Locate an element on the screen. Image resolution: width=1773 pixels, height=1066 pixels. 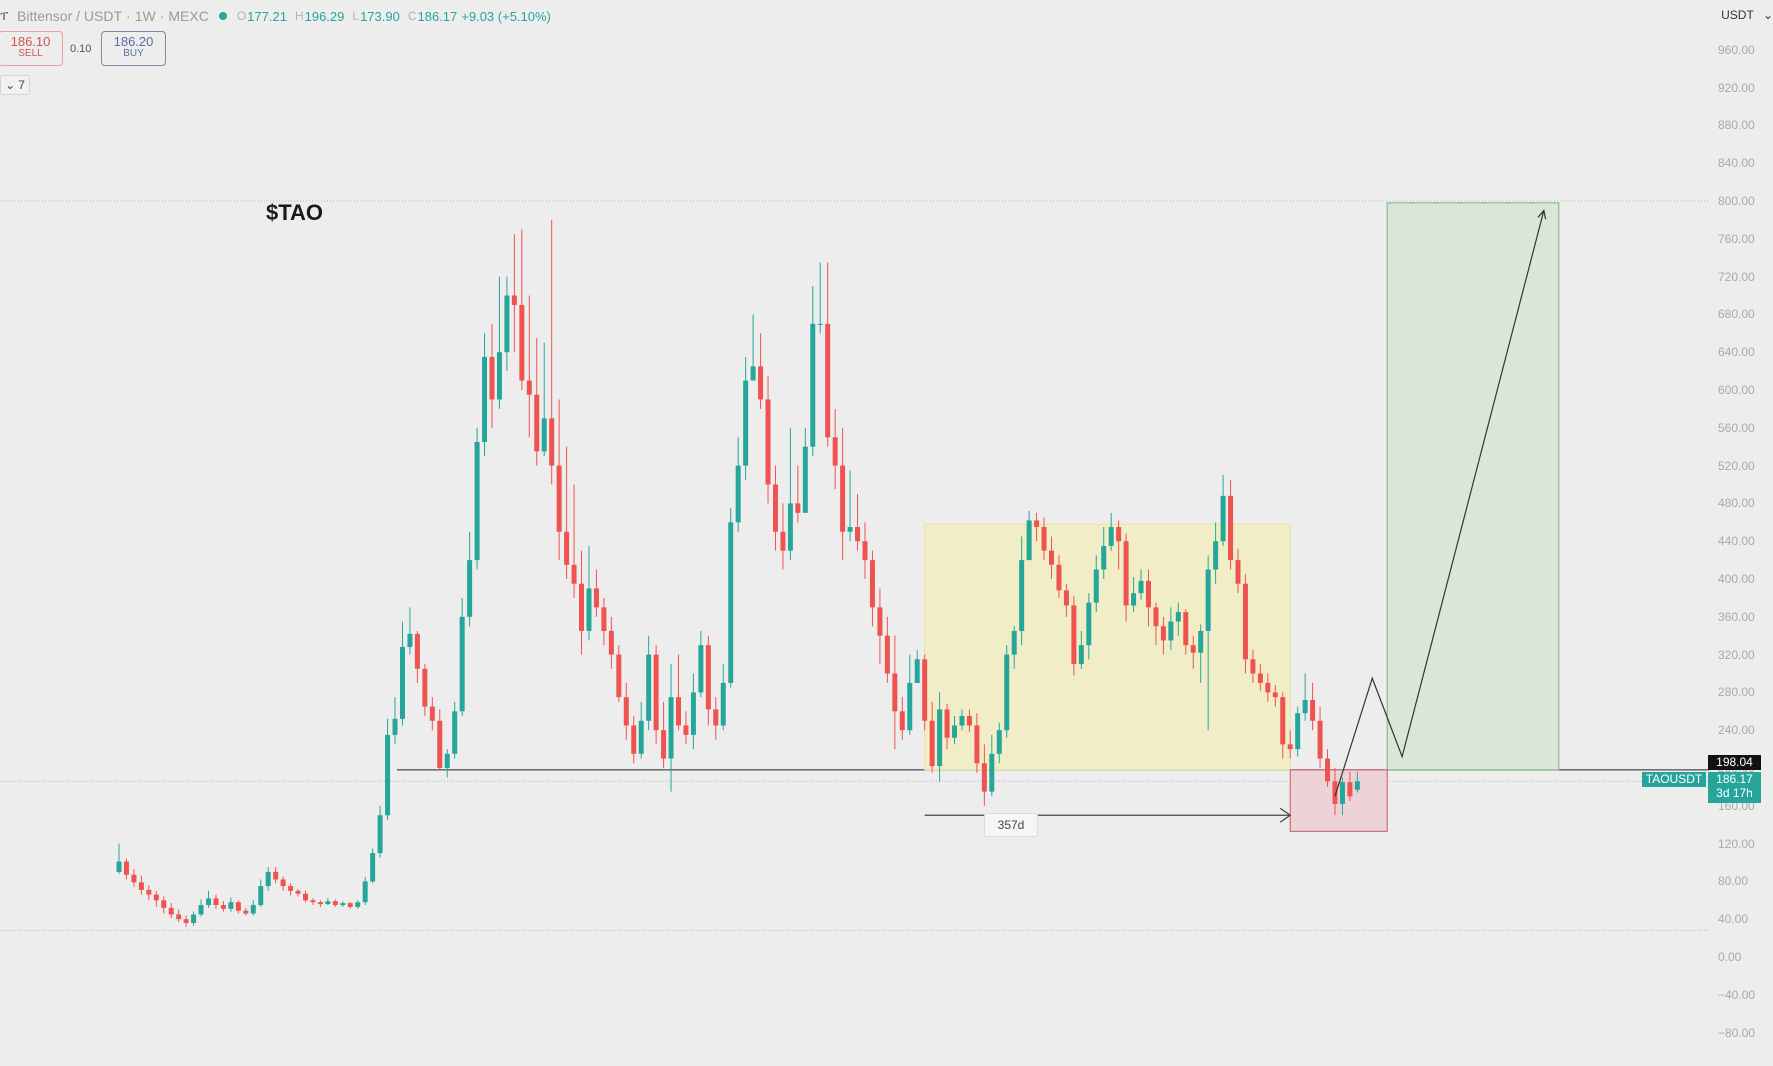
sell-button: 186.10 SELL is located at coordinates (31, 48).